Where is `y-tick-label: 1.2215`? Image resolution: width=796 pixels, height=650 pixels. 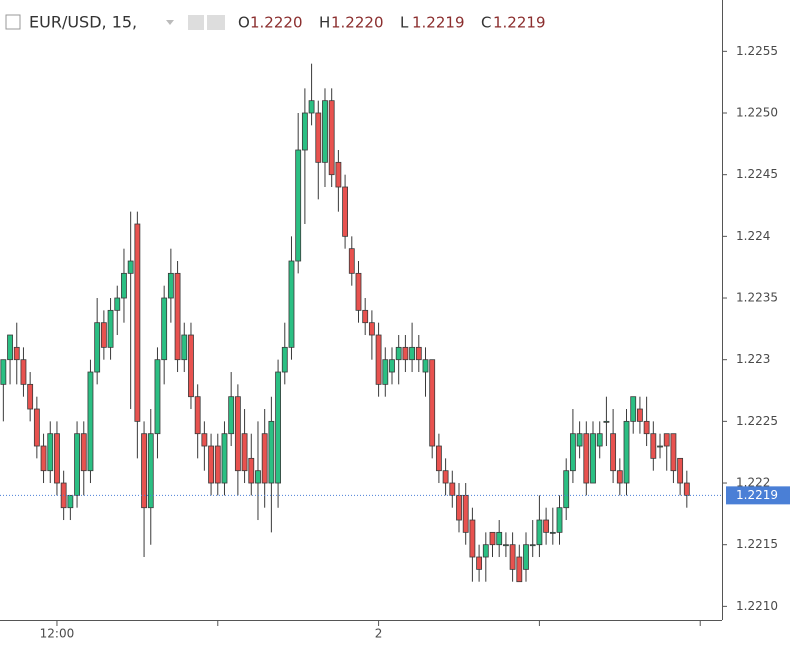
y-tick-label: 1.2215 is located at coordinates (757, 544).